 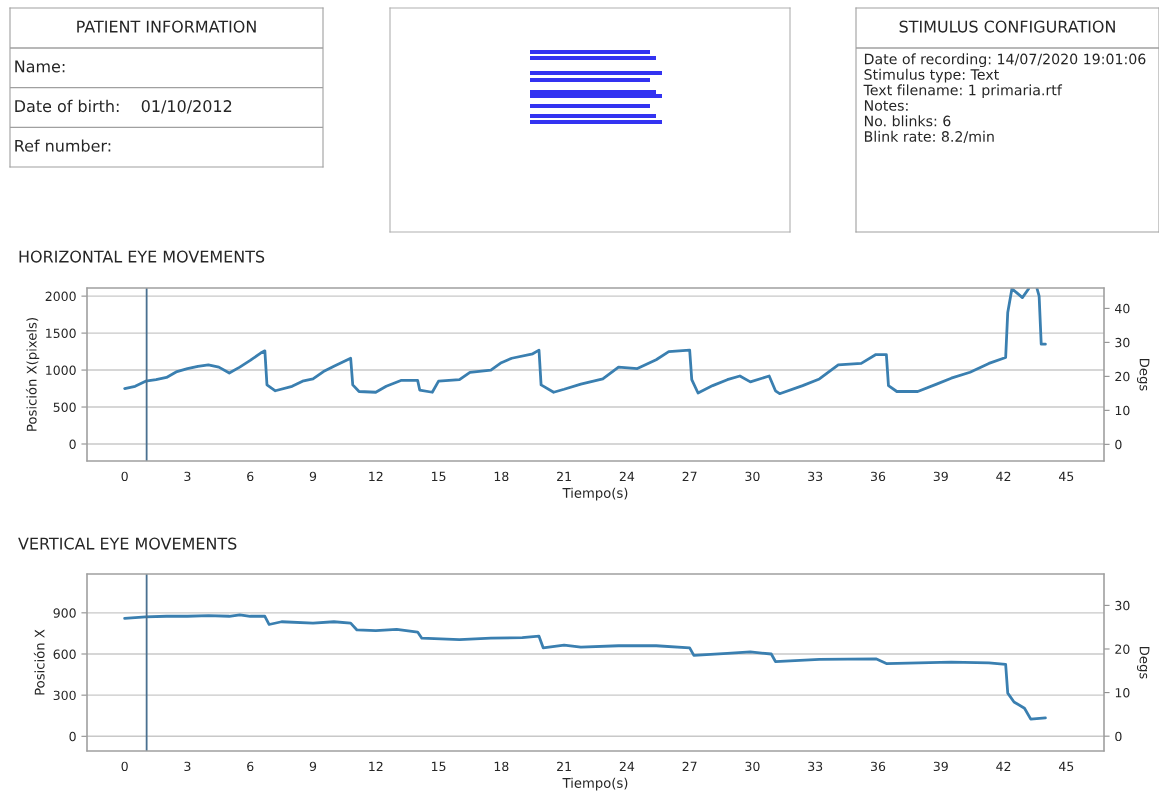 I want to click on text: Date of birth: 01/10/2012, so click(x=123, y=106).